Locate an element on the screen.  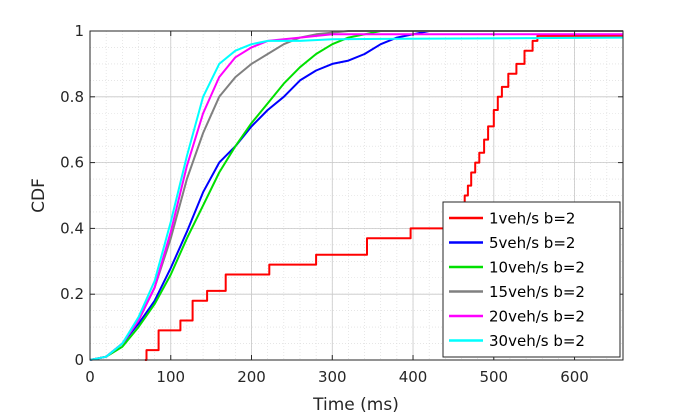
y-tick-label: 0.2 is located at coordinates (72, 294).